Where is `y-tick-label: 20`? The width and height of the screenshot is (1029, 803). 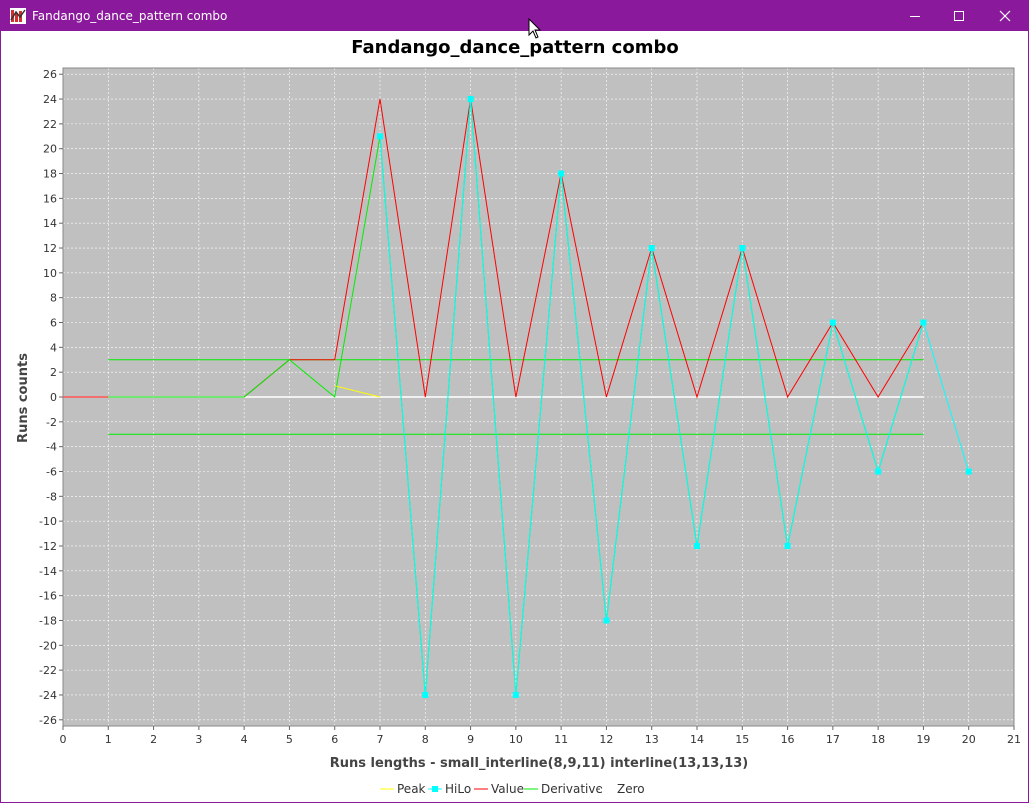 y-tick-label: 20 is located at coordinates (50, 149).